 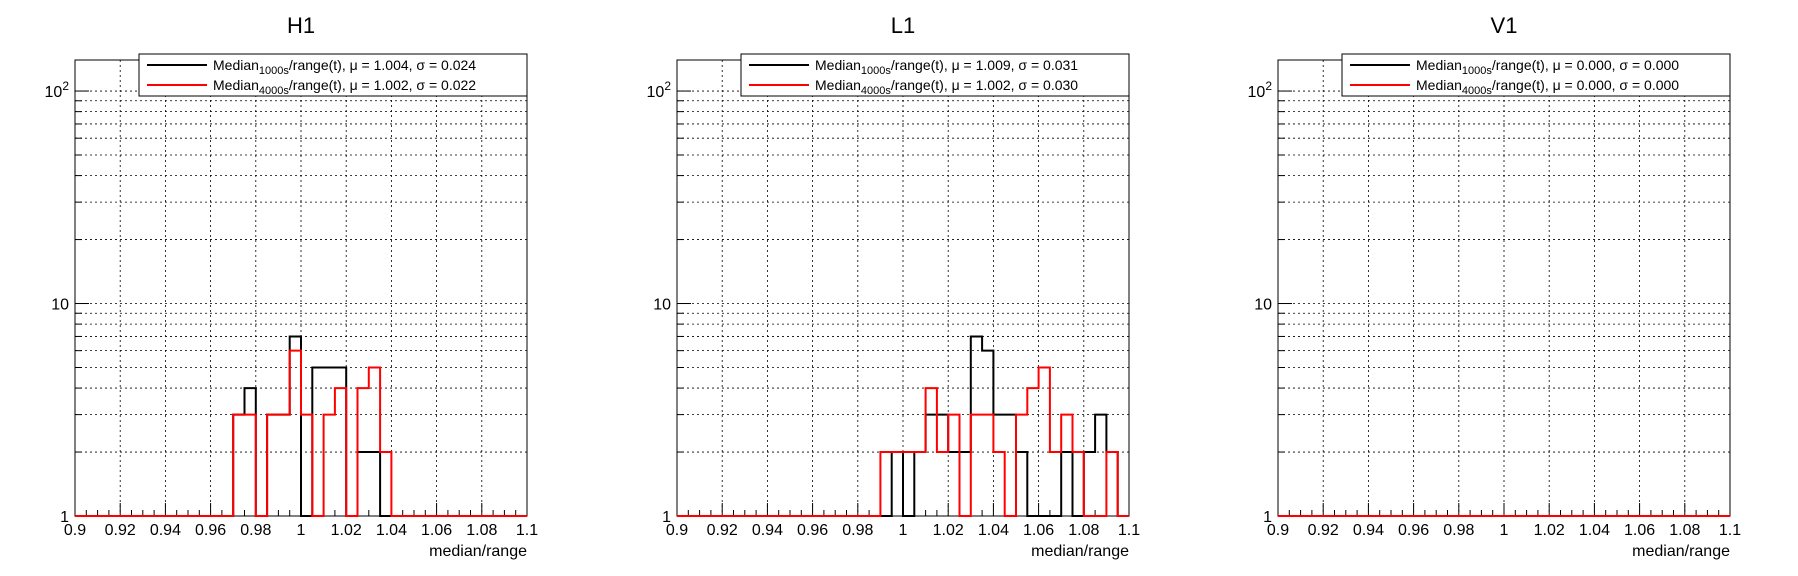 What do you see at coordinates (1504, 25) in the screenshot?
I see `panel-title: V1` at bounding box center [1504, 25].